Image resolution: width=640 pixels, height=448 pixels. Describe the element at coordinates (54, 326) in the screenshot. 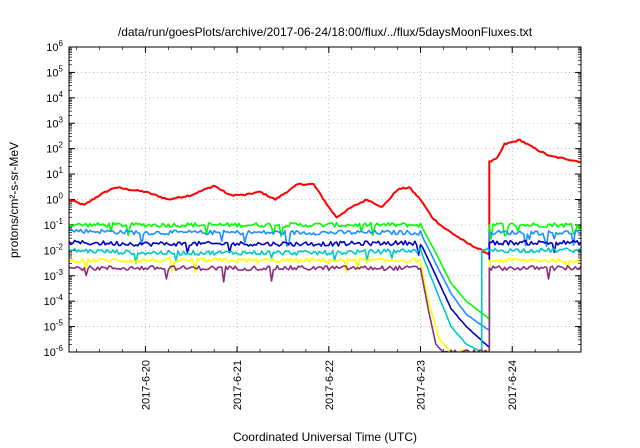

I see `y-tick-label: 10⁻⁵` at that location.